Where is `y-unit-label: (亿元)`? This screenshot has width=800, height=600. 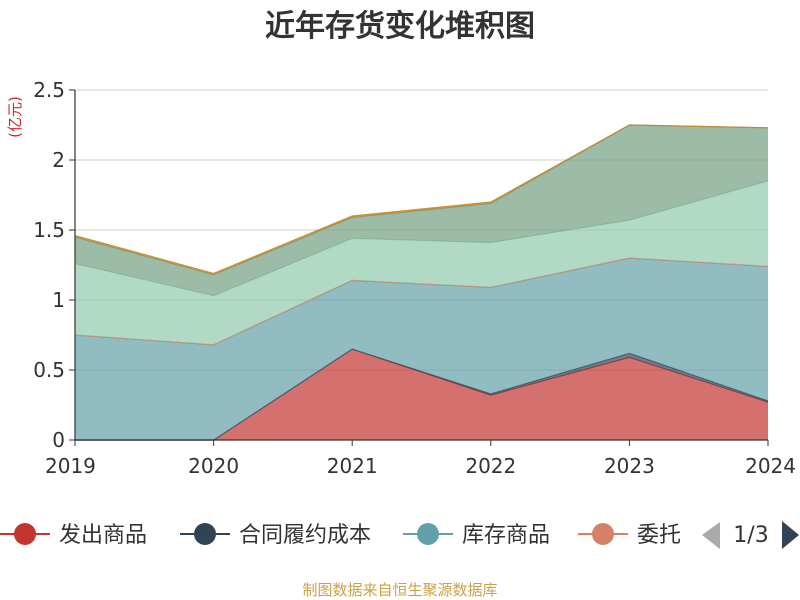 y-unit-label: (亿元) is located at coordinates (15, 117).